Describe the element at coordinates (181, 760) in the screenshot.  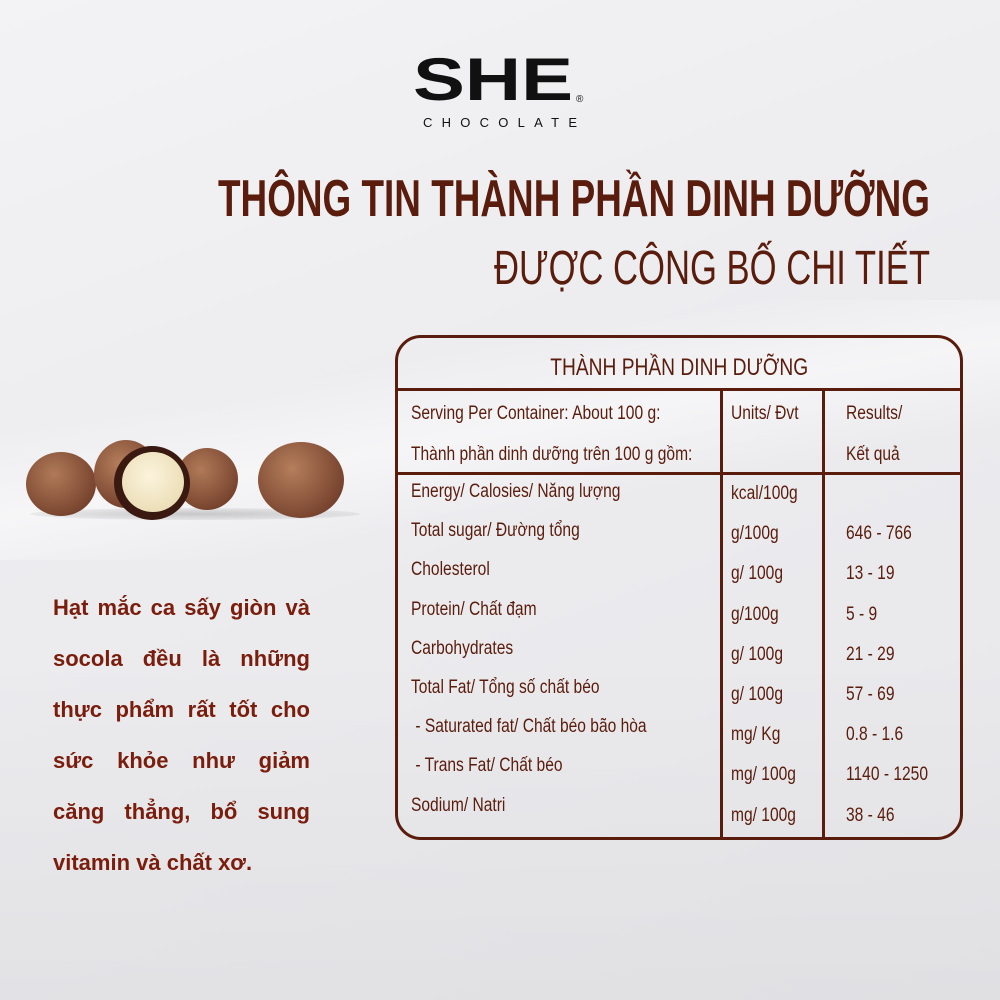
I see `description-line: sức khỏe như giảm` at that location.